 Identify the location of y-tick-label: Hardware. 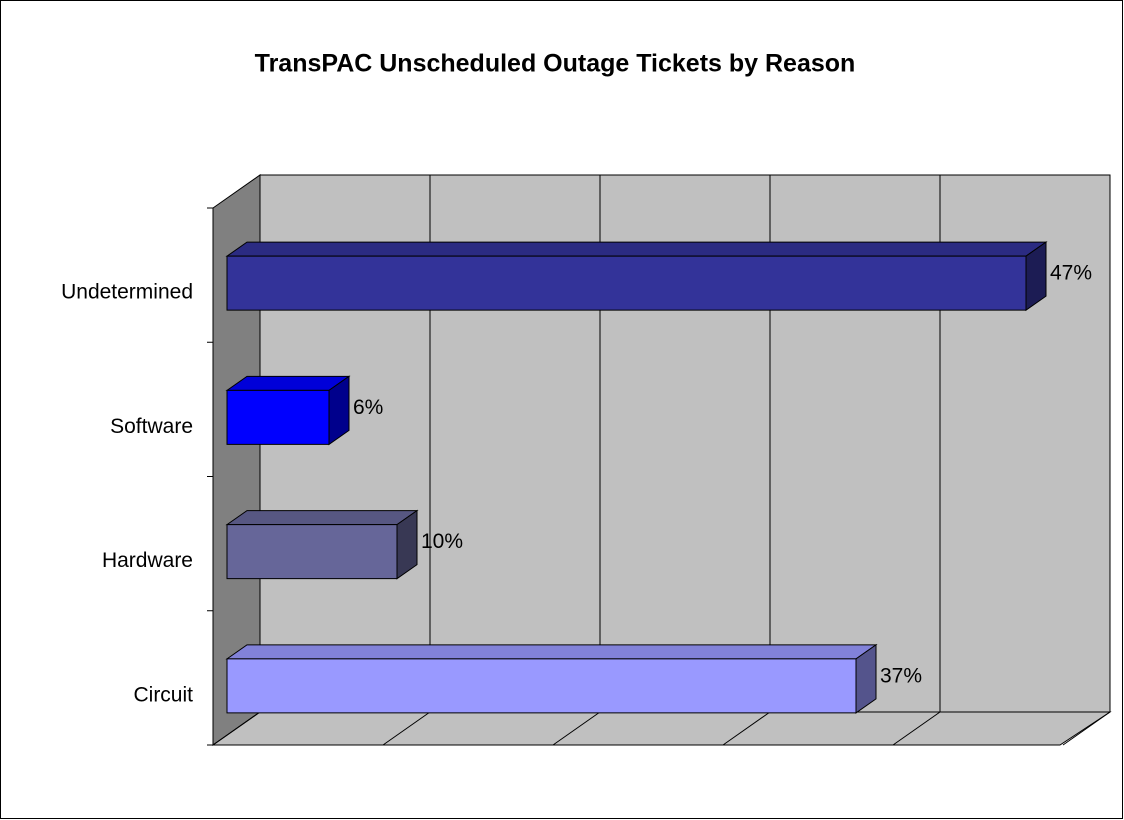
(147, 560).